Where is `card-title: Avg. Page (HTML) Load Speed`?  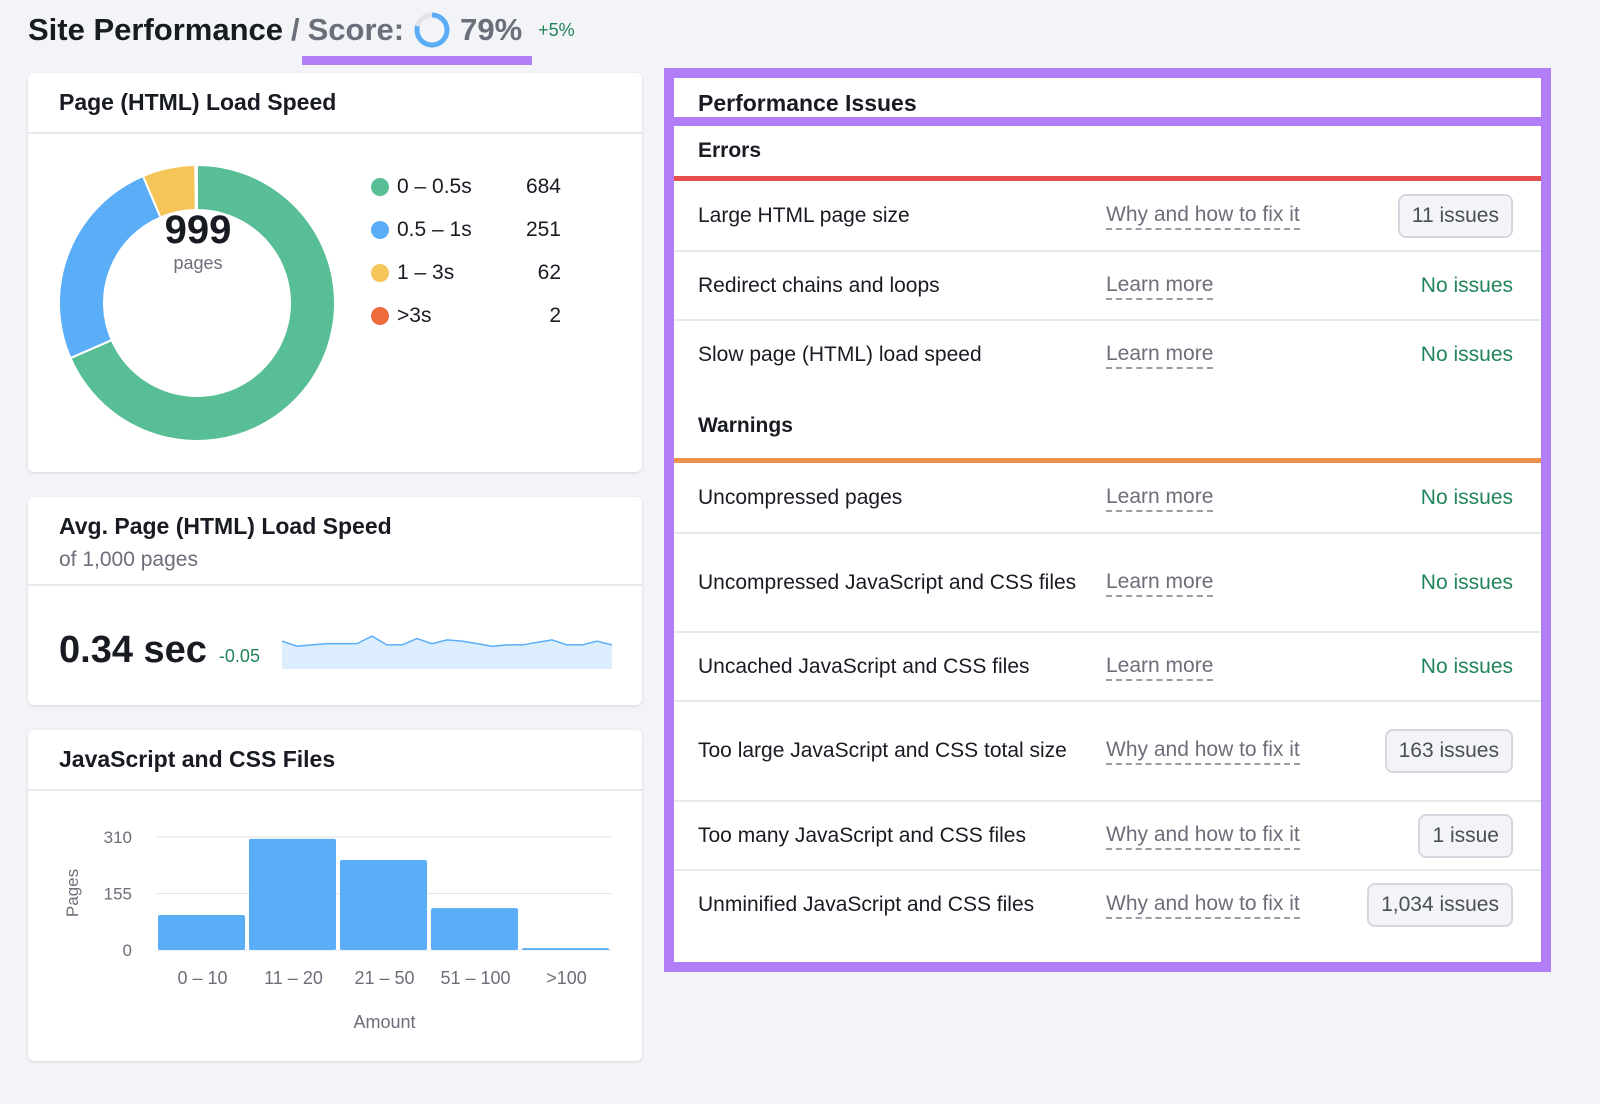 card-title: Avg. Page (HTML) Load Speed is located at coordinates (225, 526).